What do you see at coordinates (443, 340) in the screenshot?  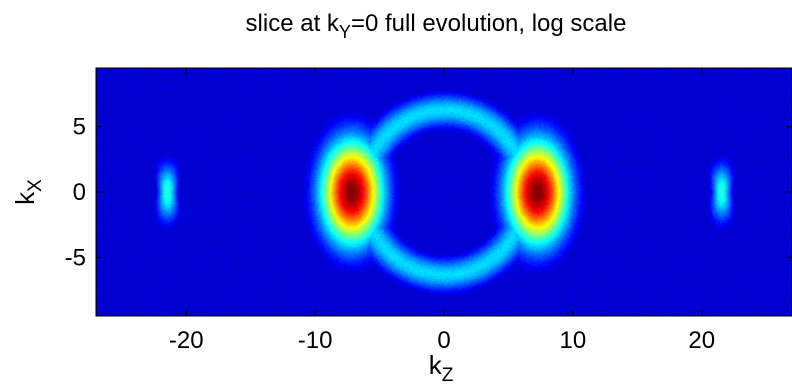 I see `x-tick-label: 0` at bounding box center [443, 340].